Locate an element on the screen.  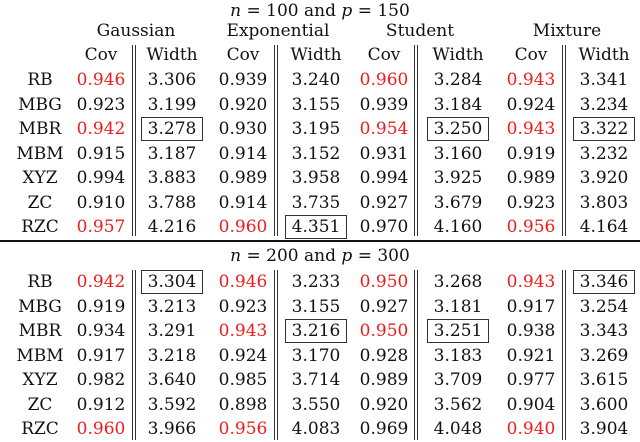
cov-cell: 0.957 is located at coordinates (101, 227).